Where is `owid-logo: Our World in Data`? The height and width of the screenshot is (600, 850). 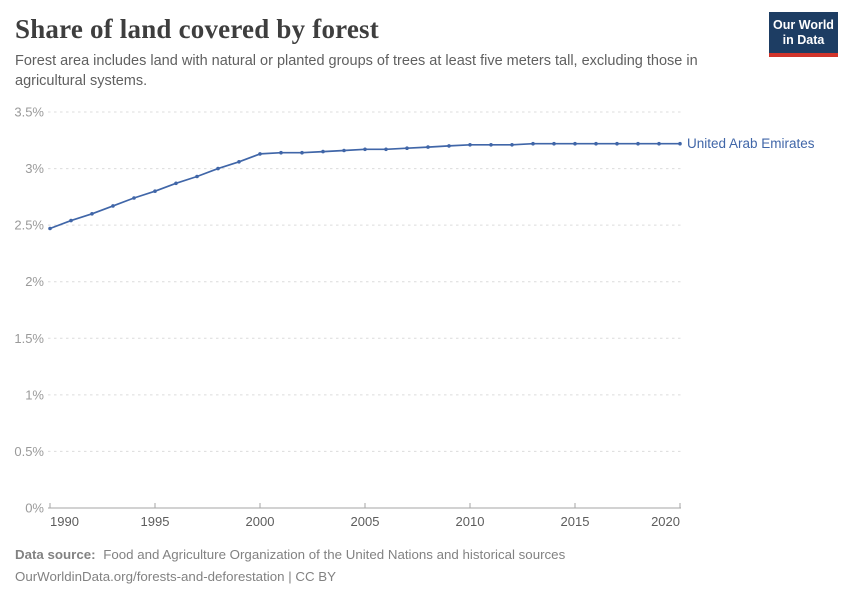 owid-logo: Our World in Data is located at coordinates (803, 34).